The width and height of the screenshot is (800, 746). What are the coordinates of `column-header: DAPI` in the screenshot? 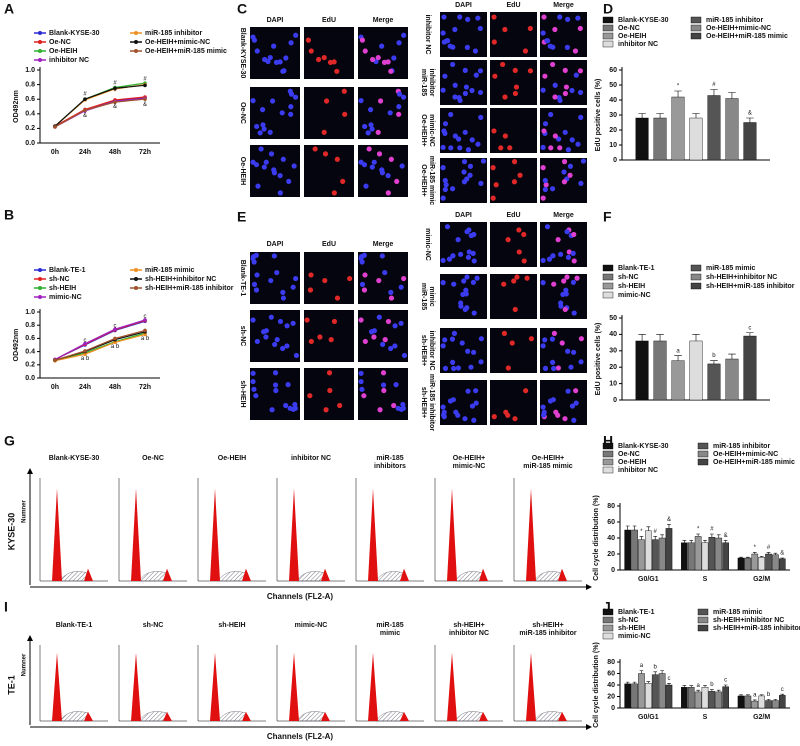 It's located at (275, 244).